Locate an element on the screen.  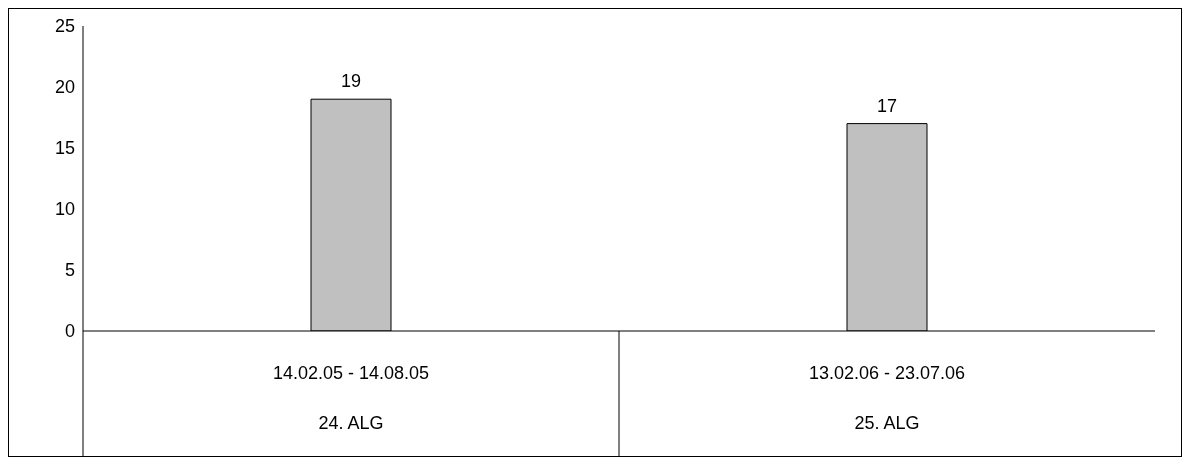
data-label: 19 is located at coordinates (351, 81).